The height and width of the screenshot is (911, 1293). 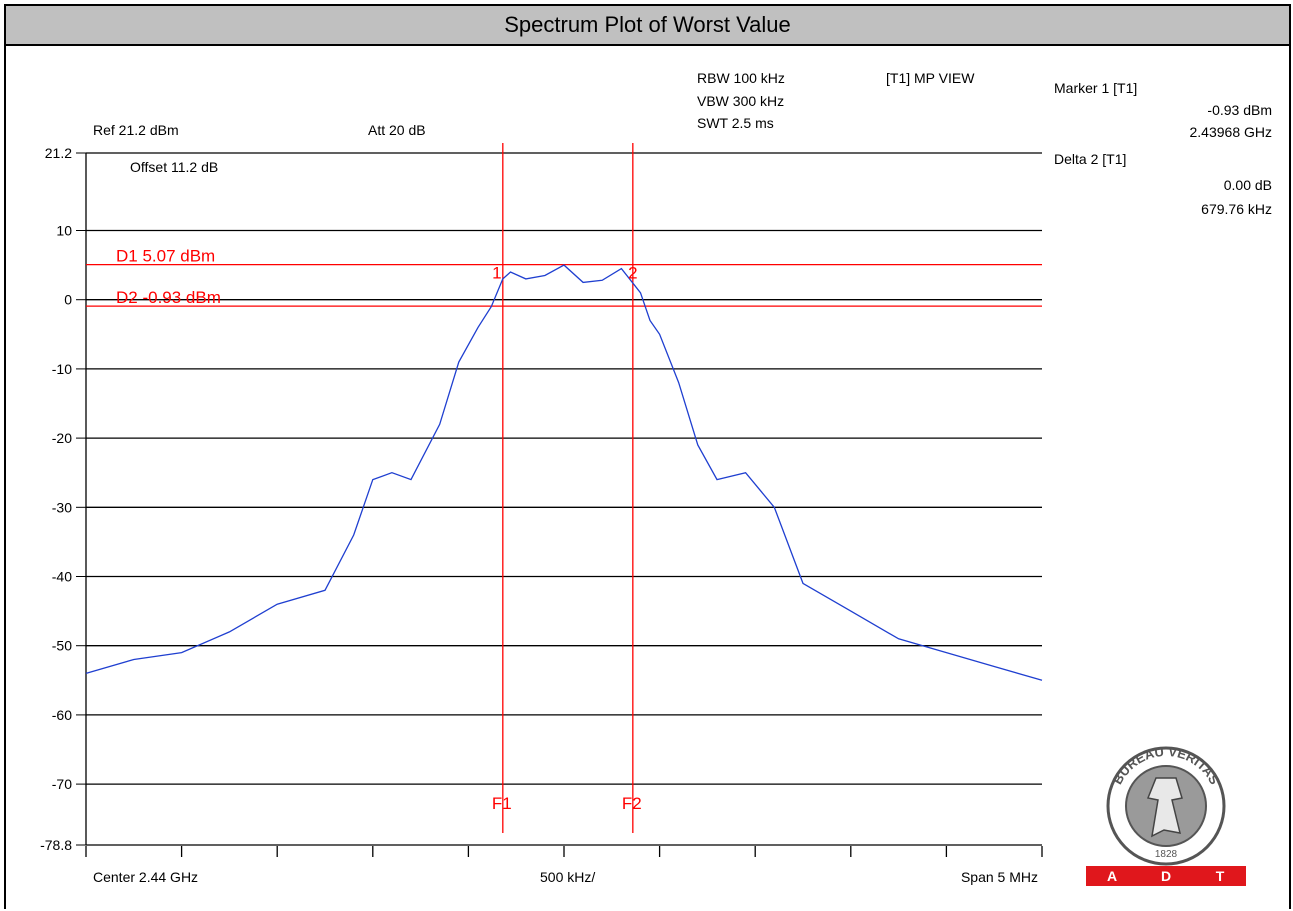 I want to click on bureau-veritas-logo: BUREAU VERITAS 1828 A D T, so click(x=1166, y=815).